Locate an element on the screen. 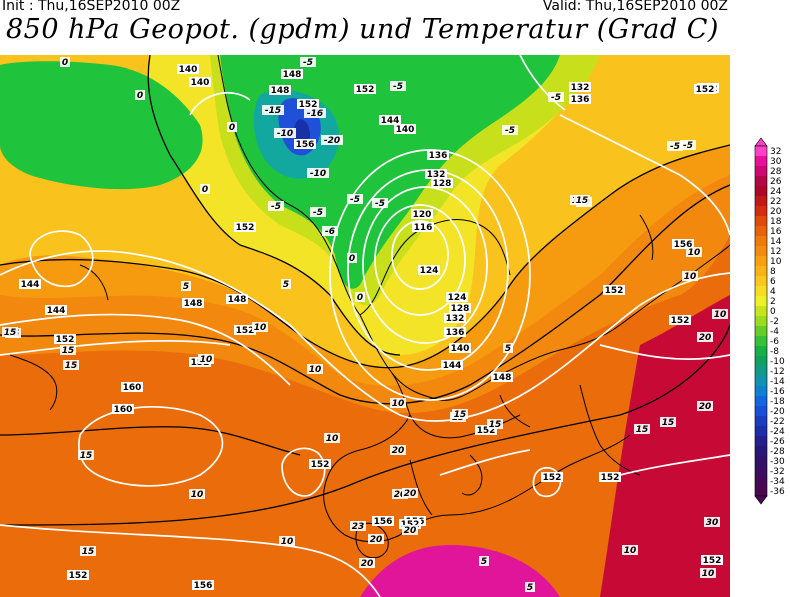 The image size is (790, 597). temperature-label: -20 is located at coordinates (332, 141).